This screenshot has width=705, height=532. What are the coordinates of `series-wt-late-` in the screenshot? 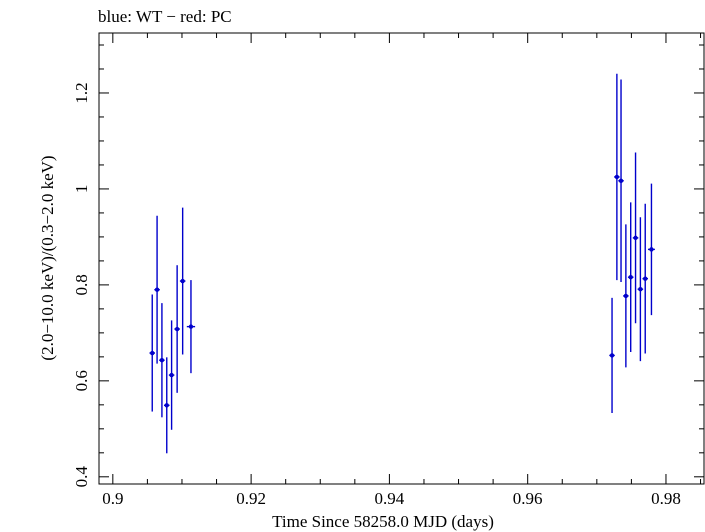 It's located at (632, 243).